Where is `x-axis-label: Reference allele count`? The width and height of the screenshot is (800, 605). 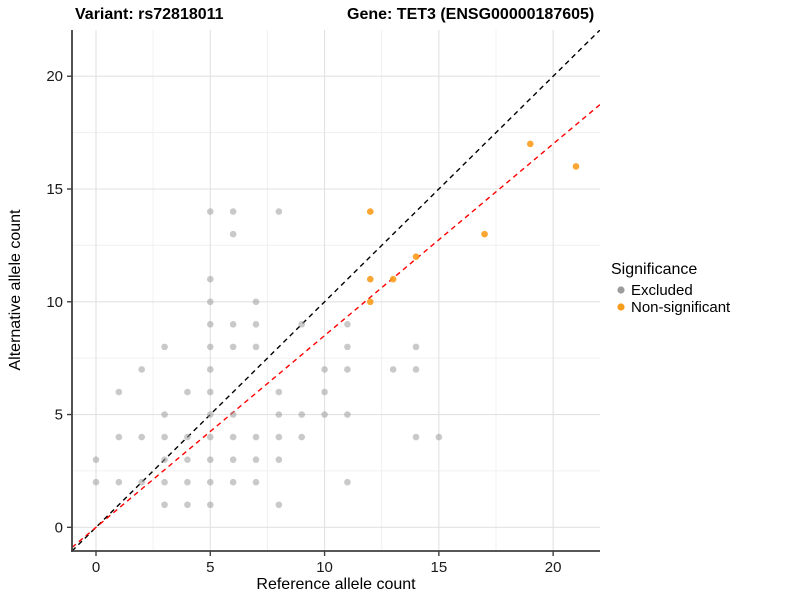
x-axis-label: Reference allele count is located at coordinates (336, 584).